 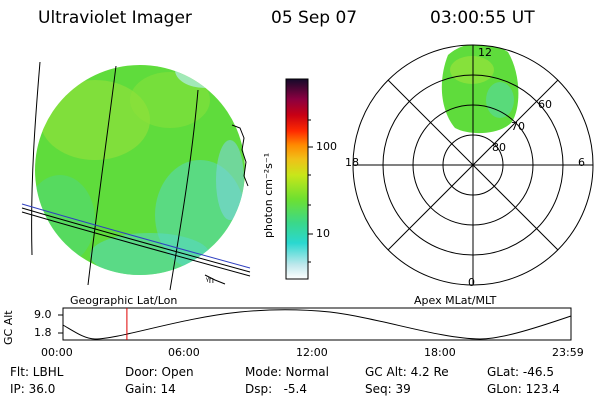 I want to click on info-gain: Gain: 14, so click(x=150, y=389).